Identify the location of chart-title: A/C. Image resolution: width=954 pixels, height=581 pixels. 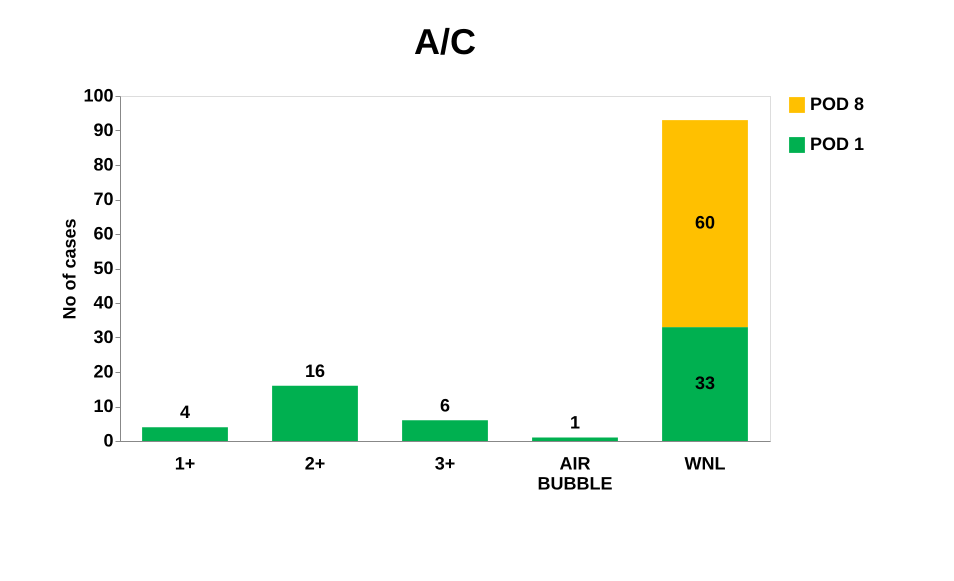
(445, 41).